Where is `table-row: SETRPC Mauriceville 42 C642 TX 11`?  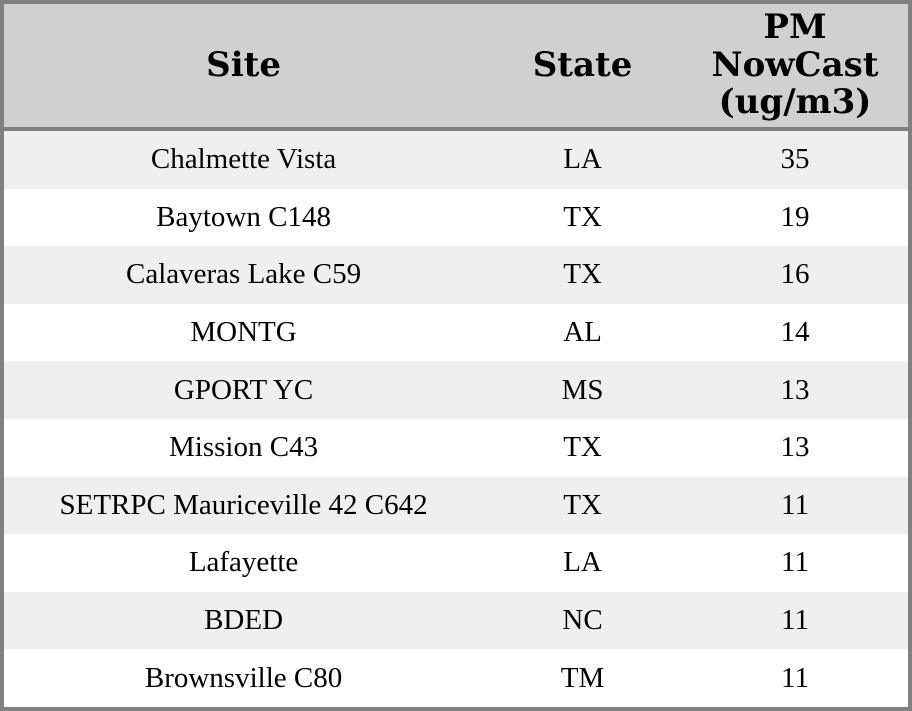
table-row: SETRPC Mauriceville 42 C642 TX 11 is located at coordinates (456, 505).